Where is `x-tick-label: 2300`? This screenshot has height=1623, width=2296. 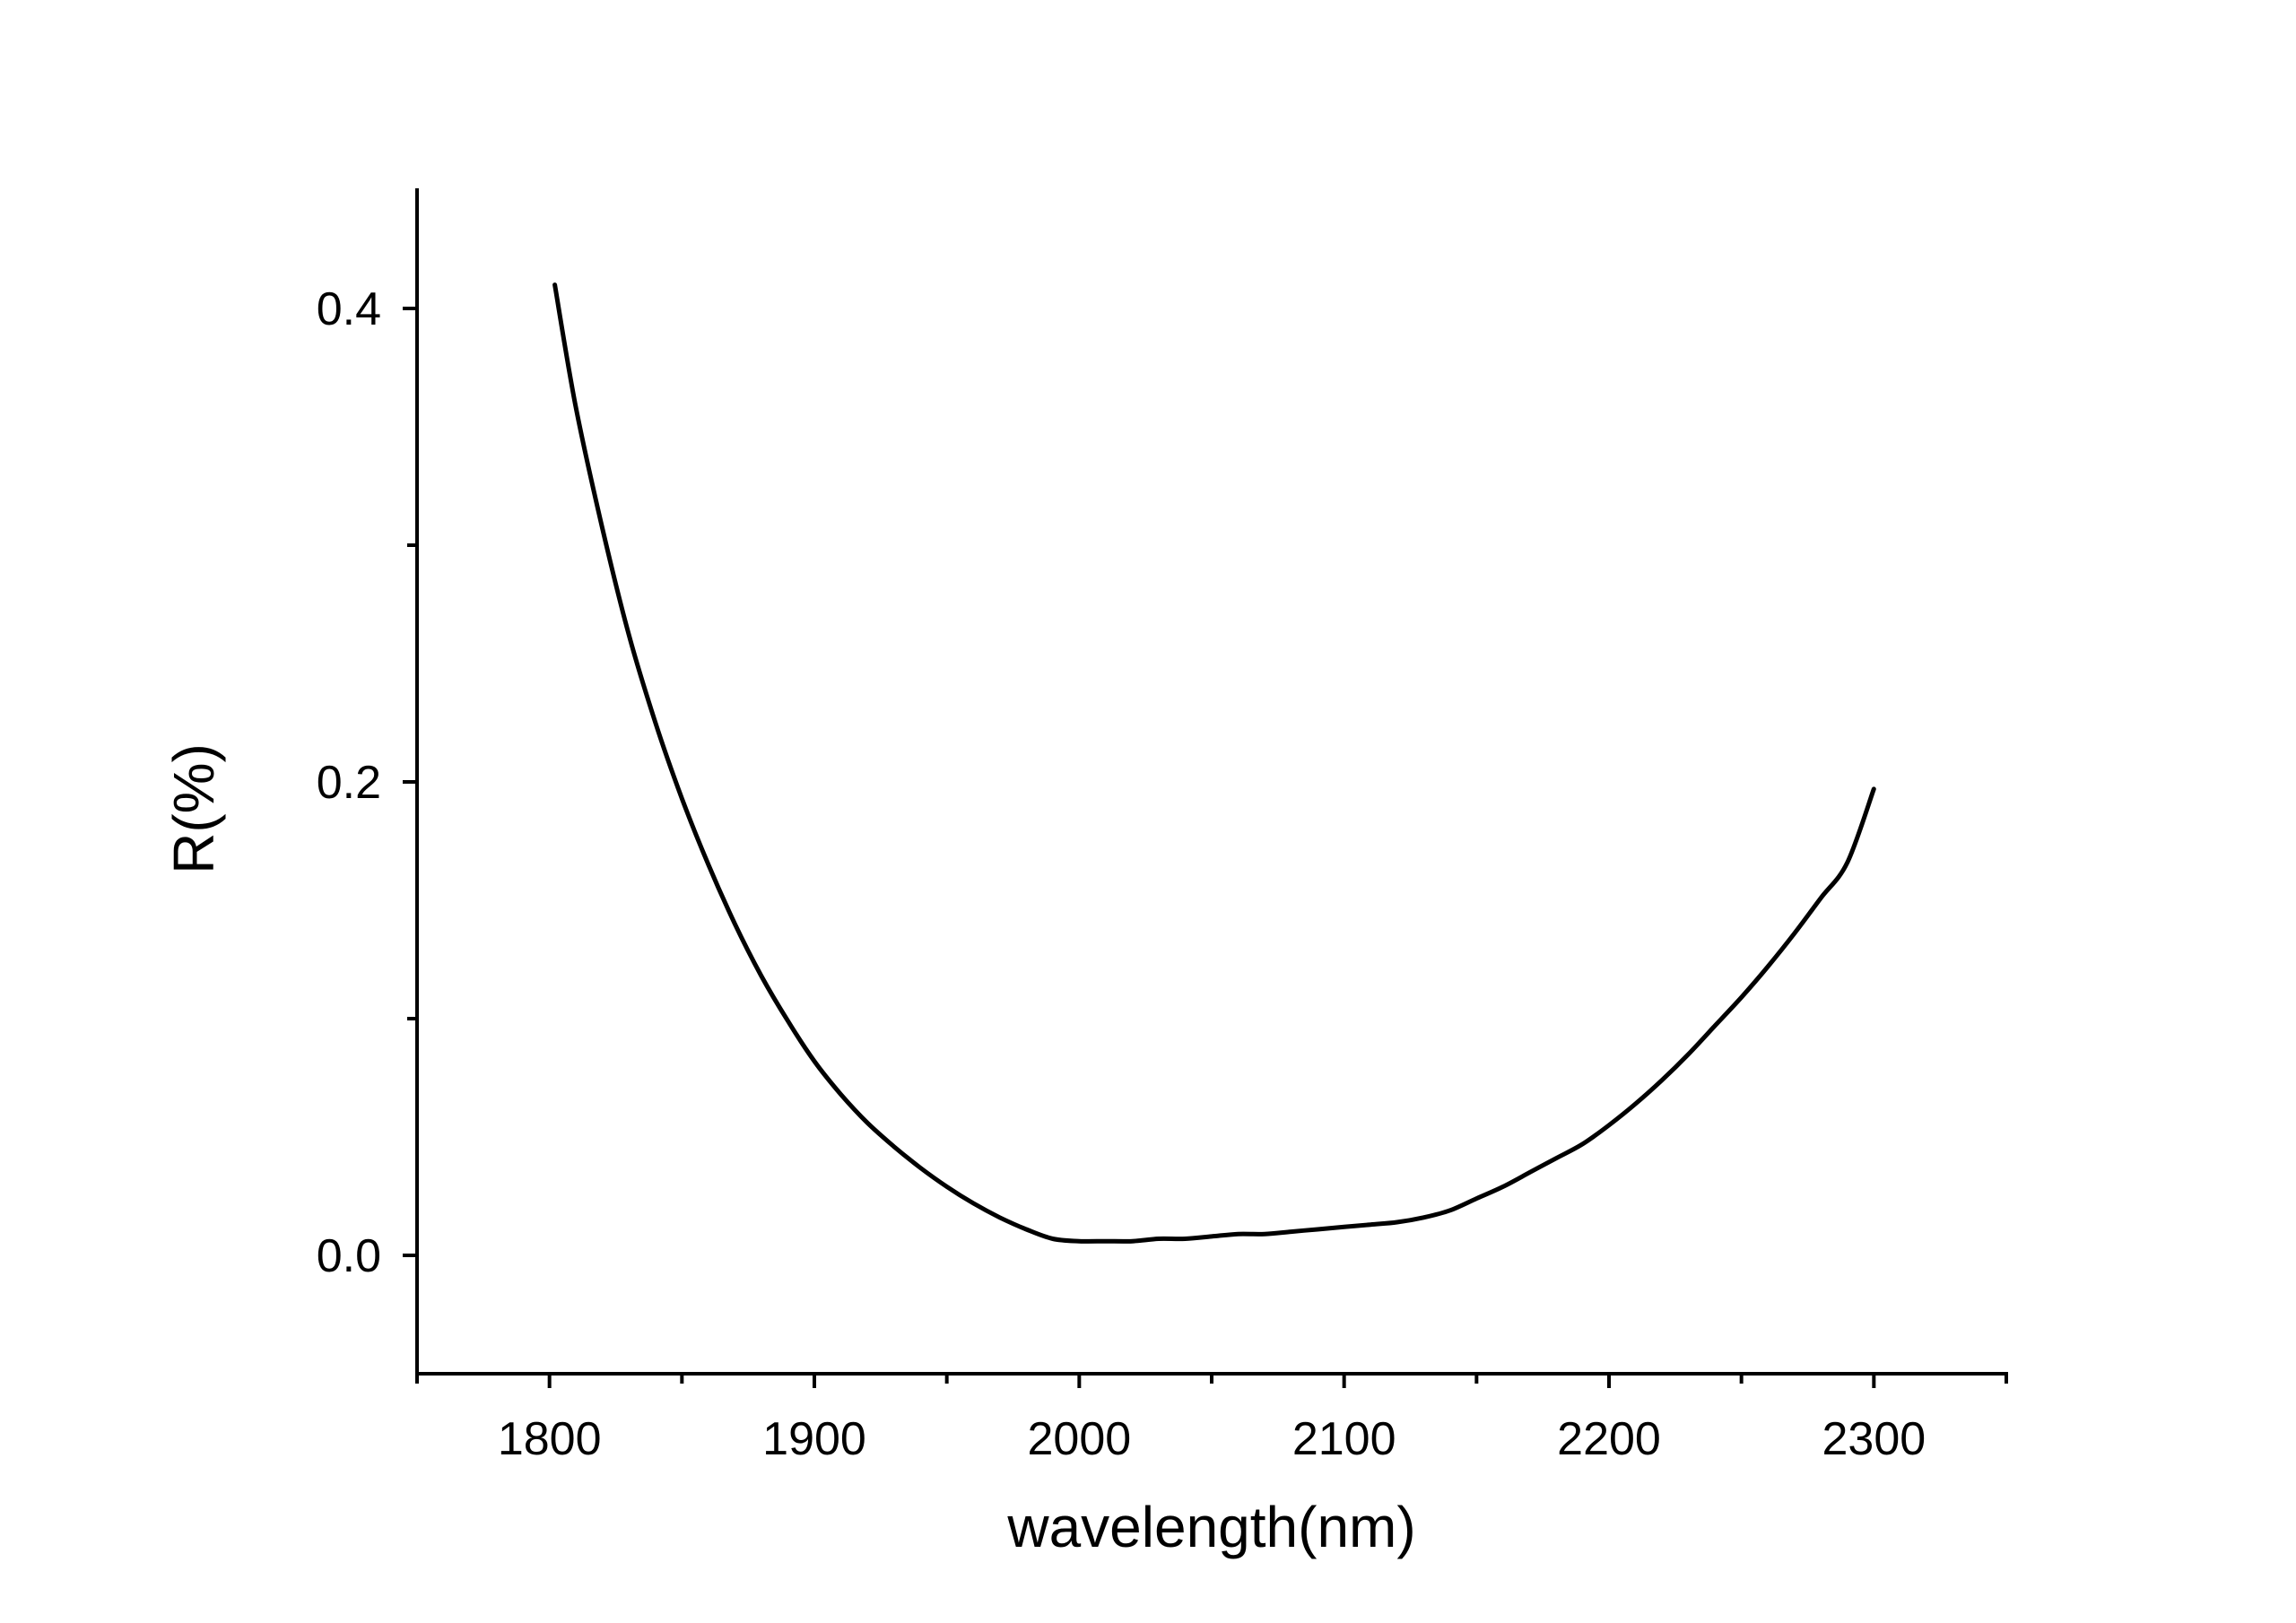 x-tick-label: 2300 is located at coordinates (1874, 1439).